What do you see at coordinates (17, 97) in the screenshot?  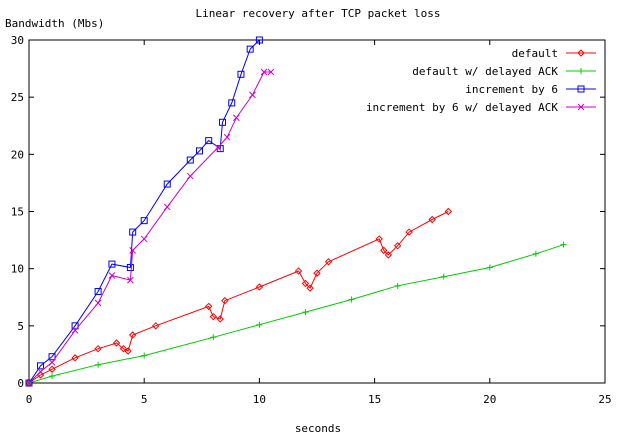 I see `y-tick-label: 25` at bounding box center [17, 97].